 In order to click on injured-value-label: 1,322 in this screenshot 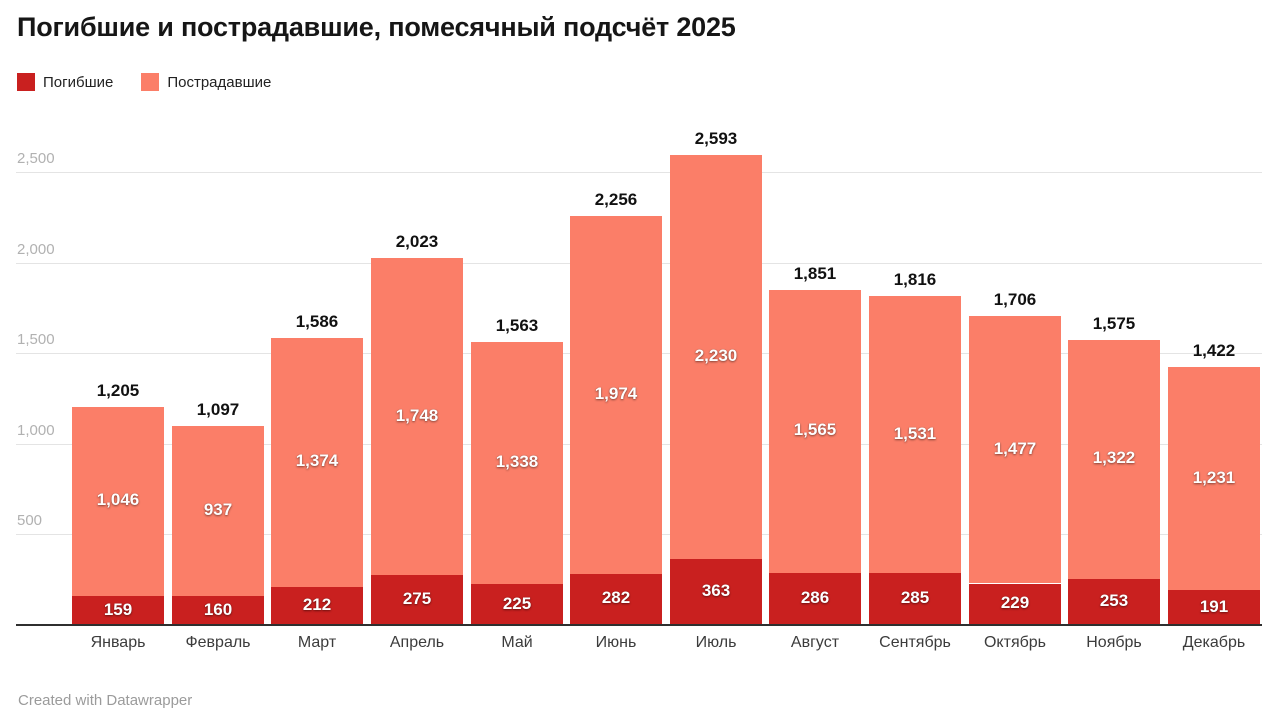, I will do `click(1114, 457)`.